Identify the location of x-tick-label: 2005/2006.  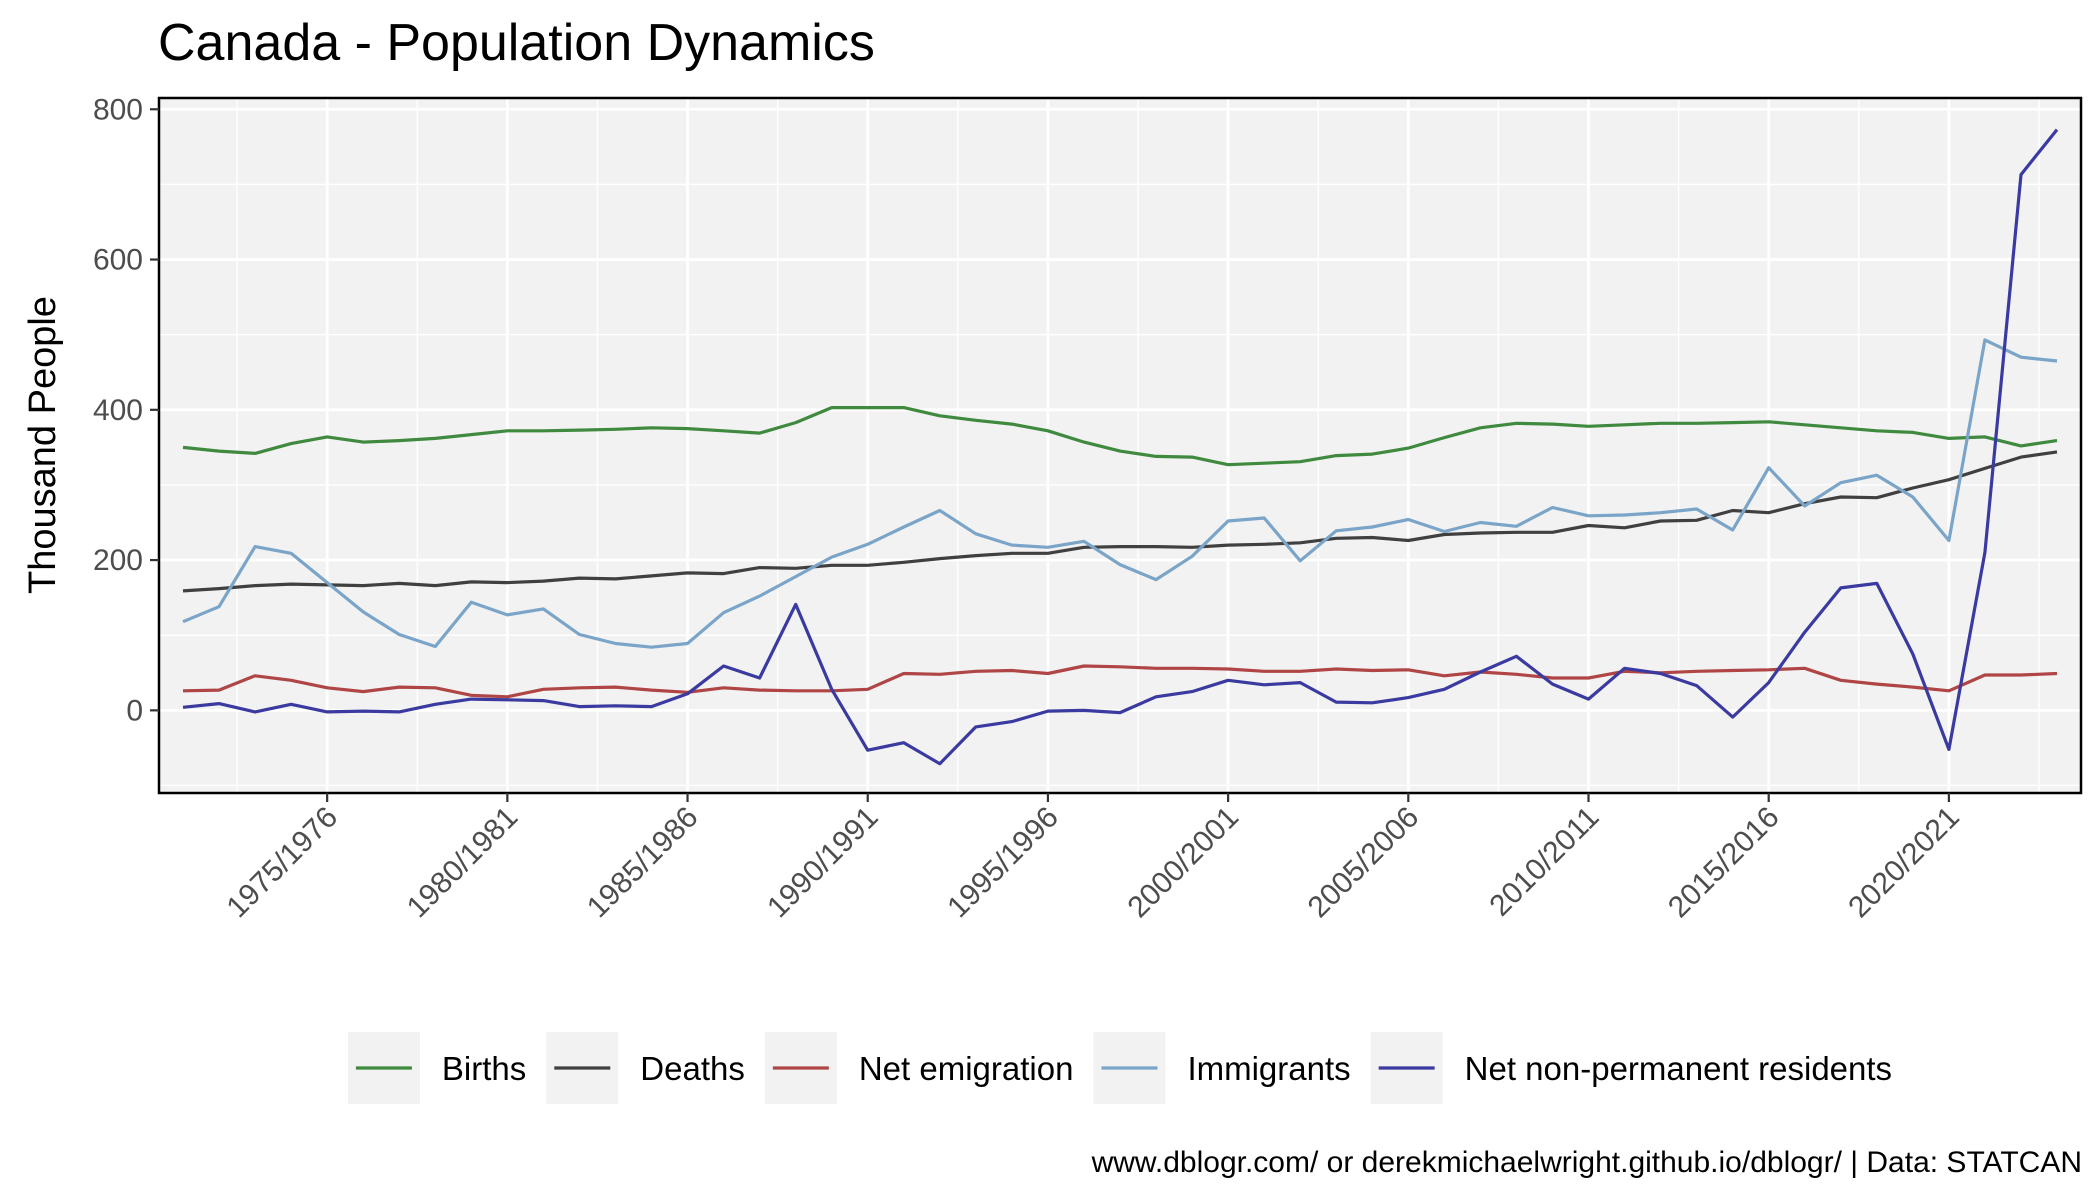
(1364, 863).